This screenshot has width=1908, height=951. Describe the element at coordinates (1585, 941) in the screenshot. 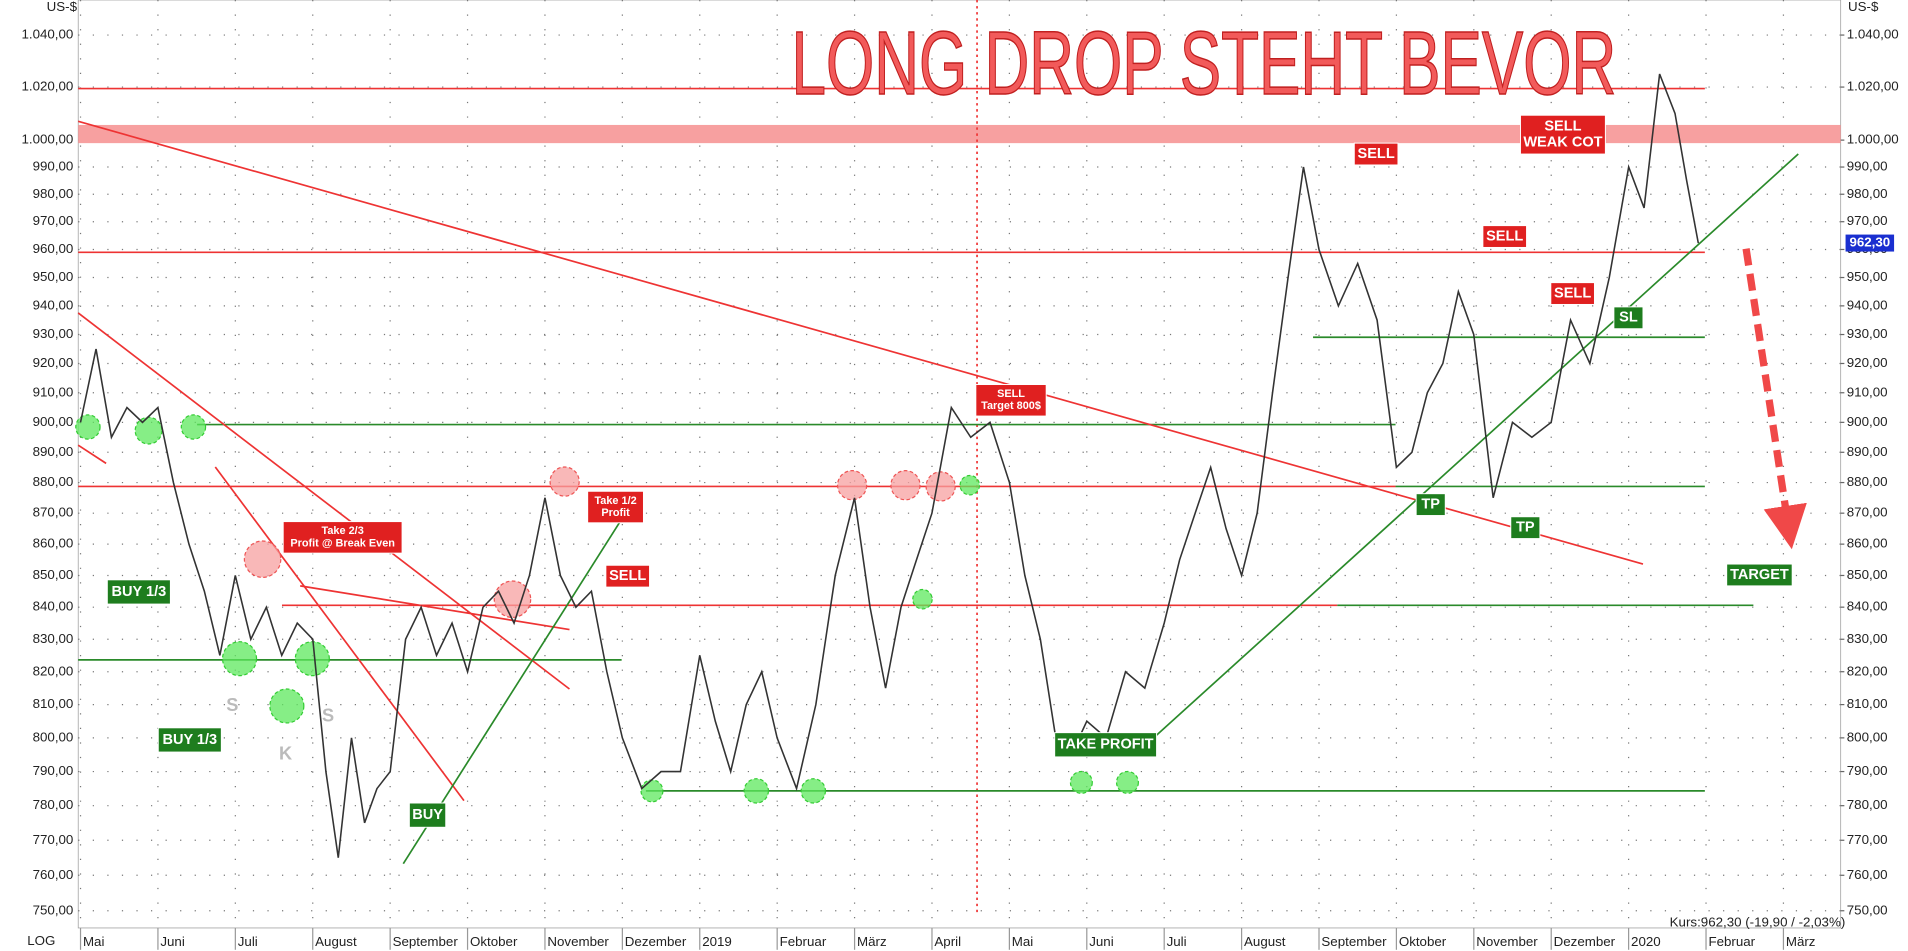

I see `x-tick-label: Dezember` at that location.